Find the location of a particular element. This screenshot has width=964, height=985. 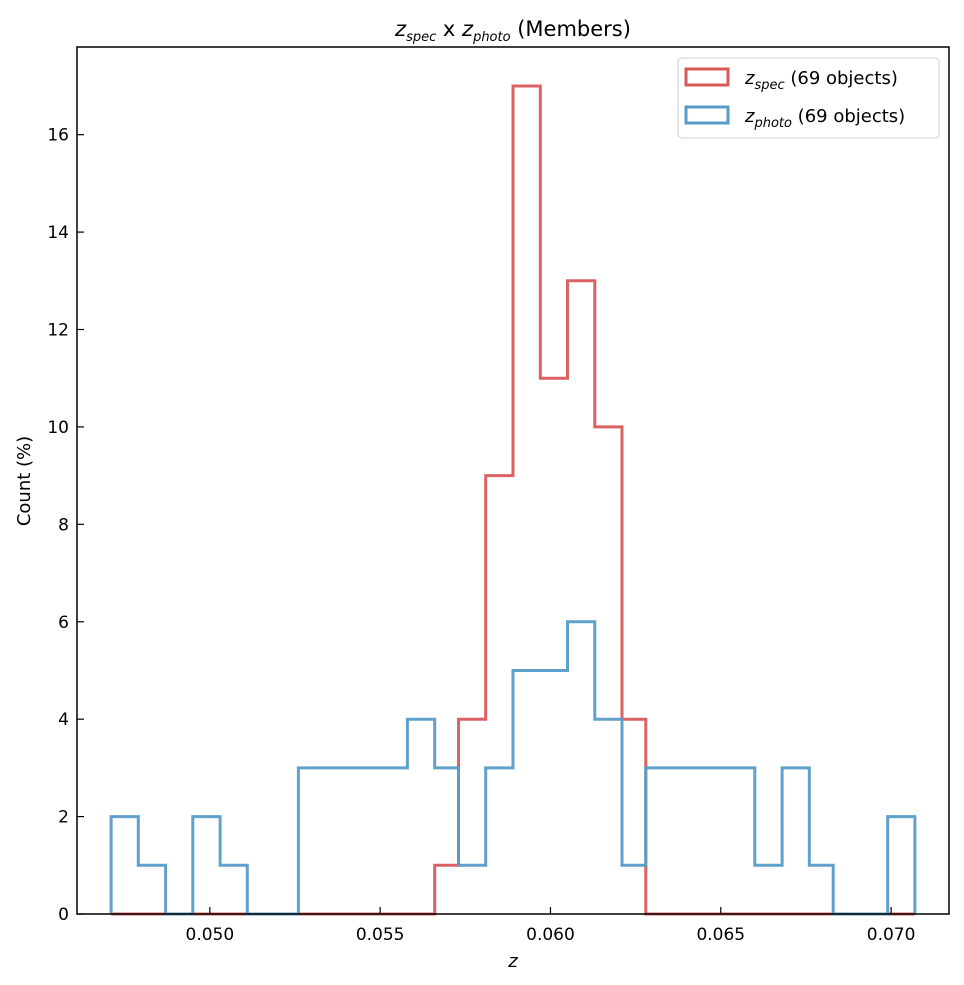

x-axis: 0.050 0.055 0.060 0.065 0.070 is located at coordinates (551, 926).